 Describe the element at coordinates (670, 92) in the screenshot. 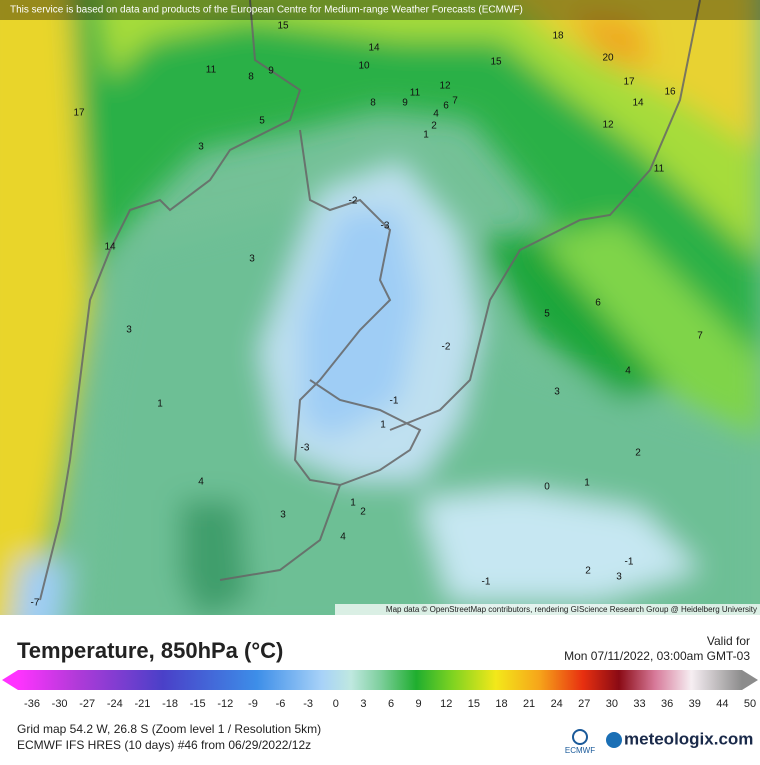

I see `contour-label: 16` at that location.